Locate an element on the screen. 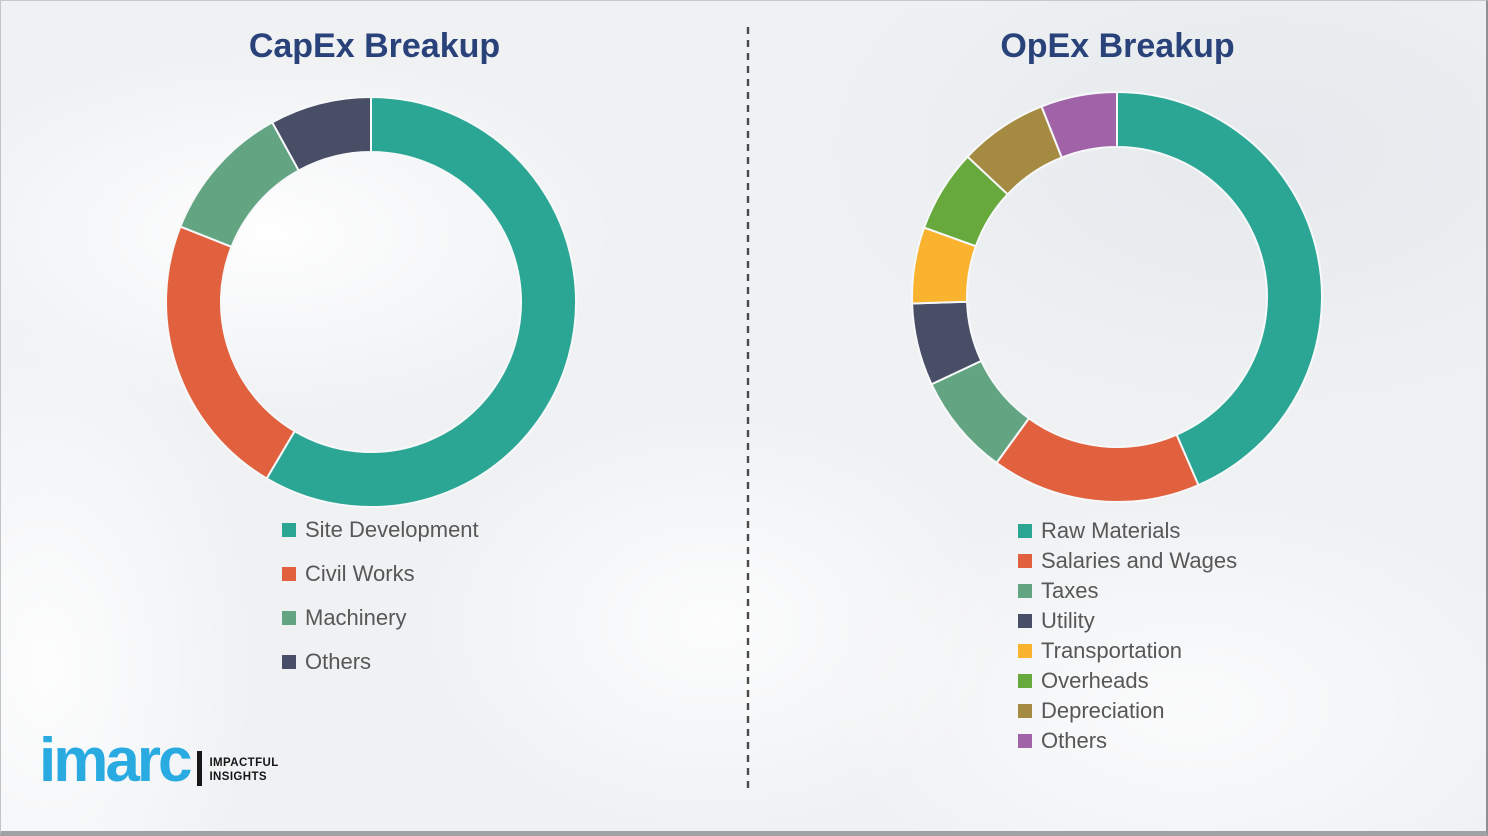 The height and width of the screenshot is (836, 1488). legend-item-machinery: Machinery is located at coordinates (380, 618).